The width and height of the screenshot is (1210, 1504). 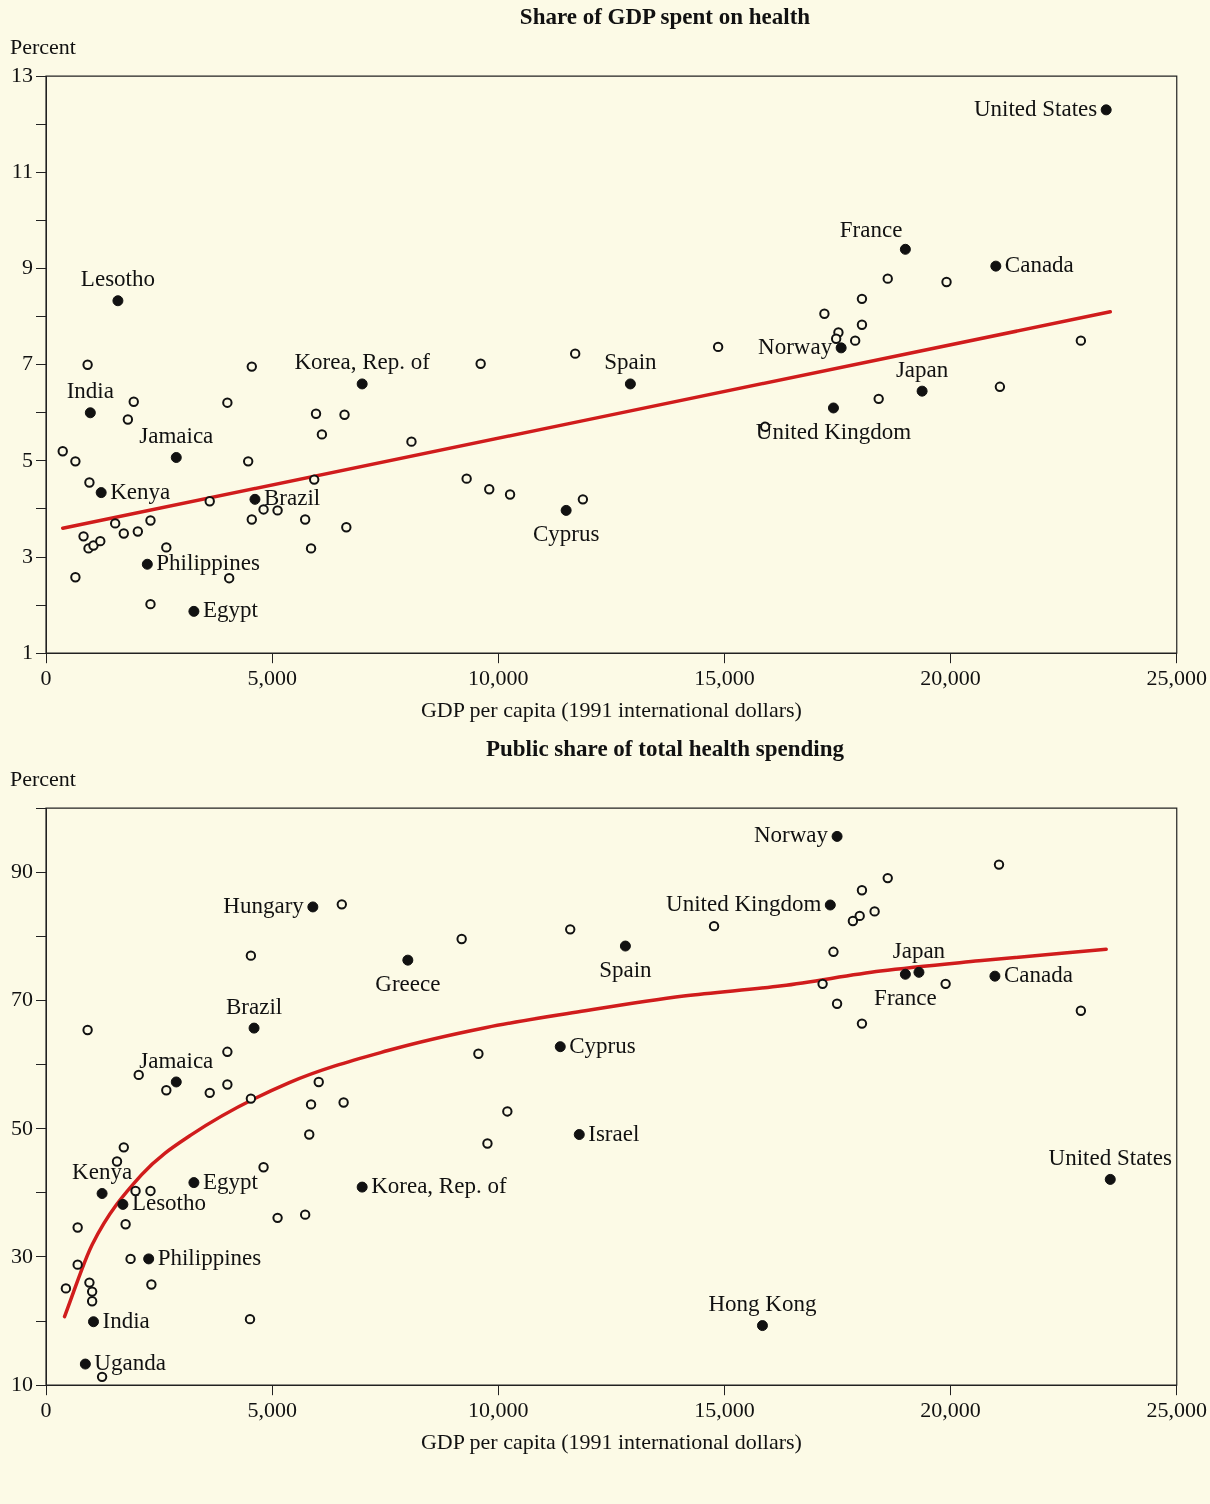 What do you see at coordinates (46, 678) in the screenshot?
I see `x-tick-label: 0` at bounding box center [46, 678].